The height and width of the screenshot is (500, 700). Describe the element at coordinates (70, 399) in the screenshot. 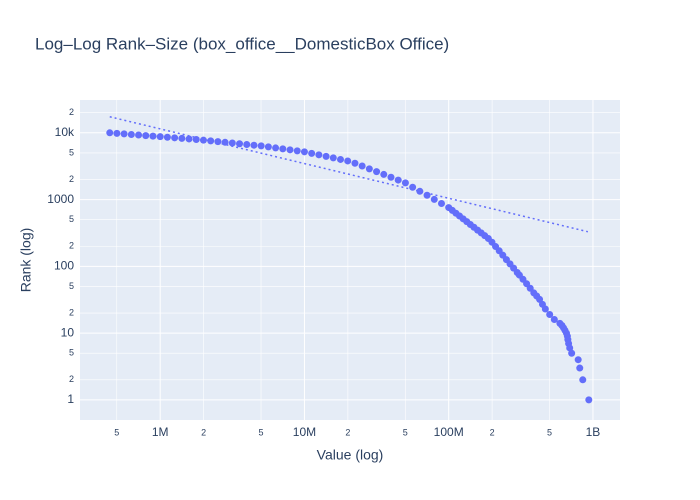

I see `y-tick-label: 1` at that location.